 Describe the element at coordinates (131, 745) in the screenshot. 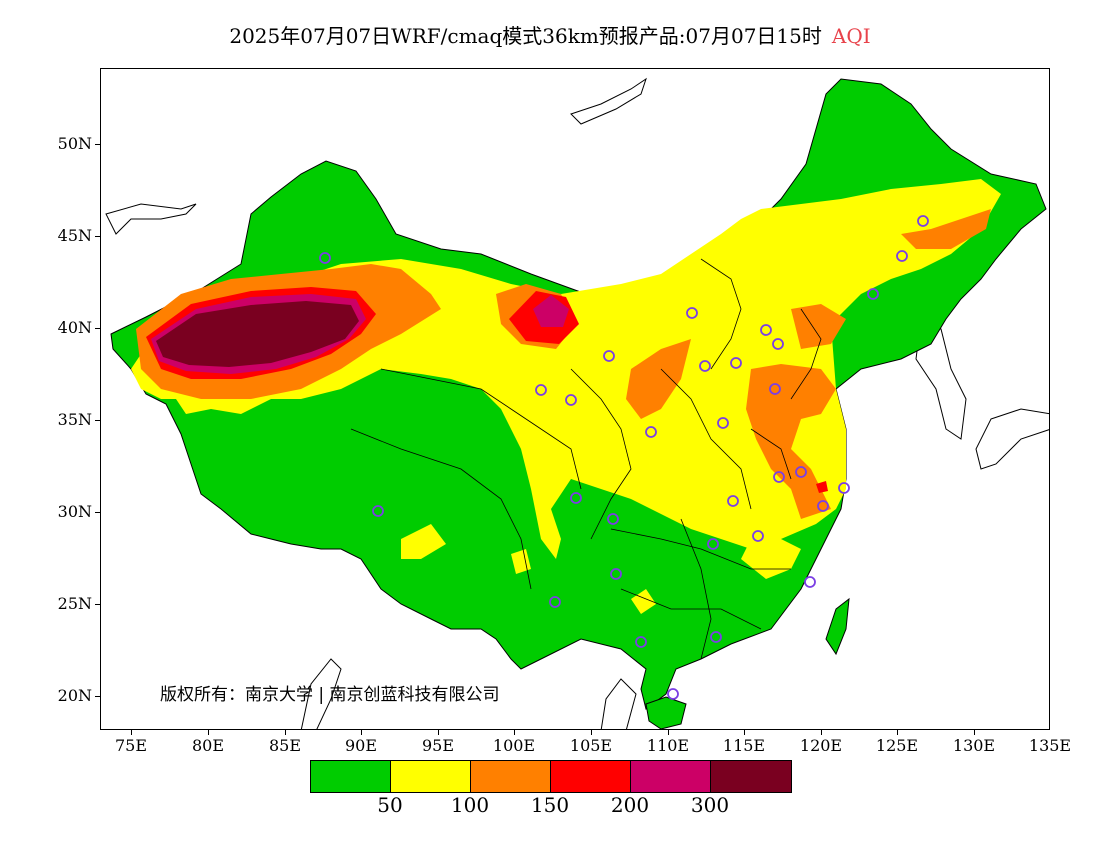

I see `lon-label-75e: 75E` at that location.